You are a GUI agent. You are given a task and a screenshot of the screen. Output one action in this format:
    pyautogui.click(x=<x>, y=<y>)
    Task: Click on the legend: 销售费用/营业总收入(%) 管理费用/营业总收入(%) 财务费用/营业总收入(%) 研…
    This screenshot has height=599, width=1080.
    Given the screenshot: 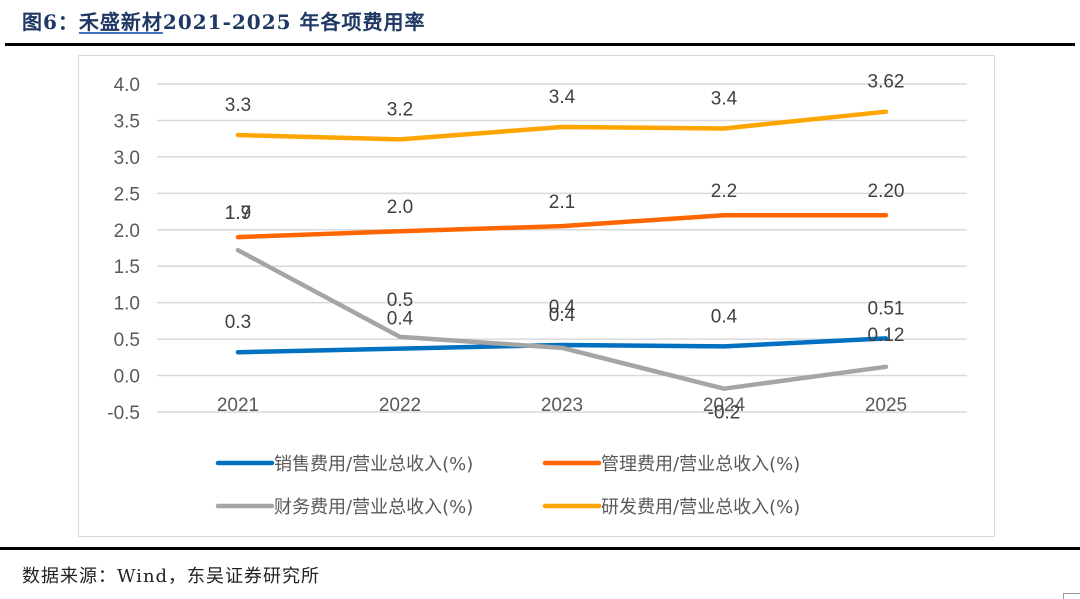 What is the action you would take?
    pyautogui.click(x=507, y=486)
    